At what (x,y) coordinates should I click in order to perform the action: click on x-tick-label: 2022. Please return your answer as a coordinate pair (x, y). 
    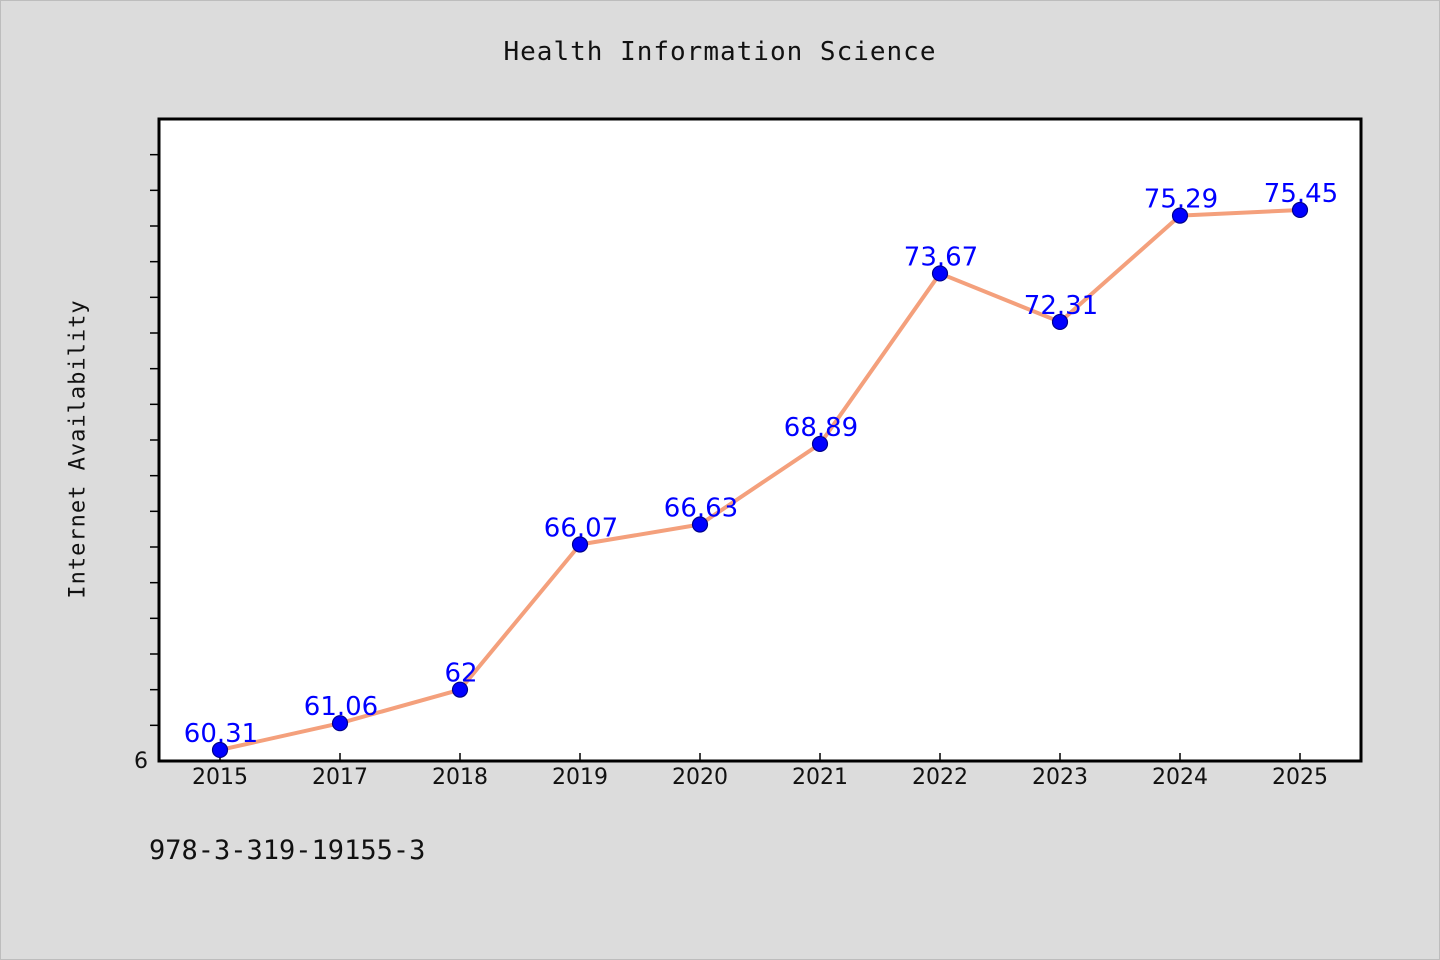
    Looking at the image, I should click on (940, 777).